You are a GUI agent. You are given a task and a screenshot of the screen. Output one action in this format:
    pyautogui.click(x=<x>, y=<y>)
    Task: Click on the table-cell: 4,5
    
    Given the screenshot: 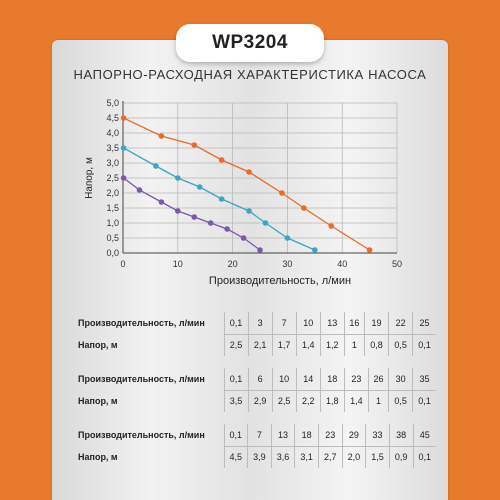 What is the action you would take?
    pyautogui.click(x=235, y=457)
    